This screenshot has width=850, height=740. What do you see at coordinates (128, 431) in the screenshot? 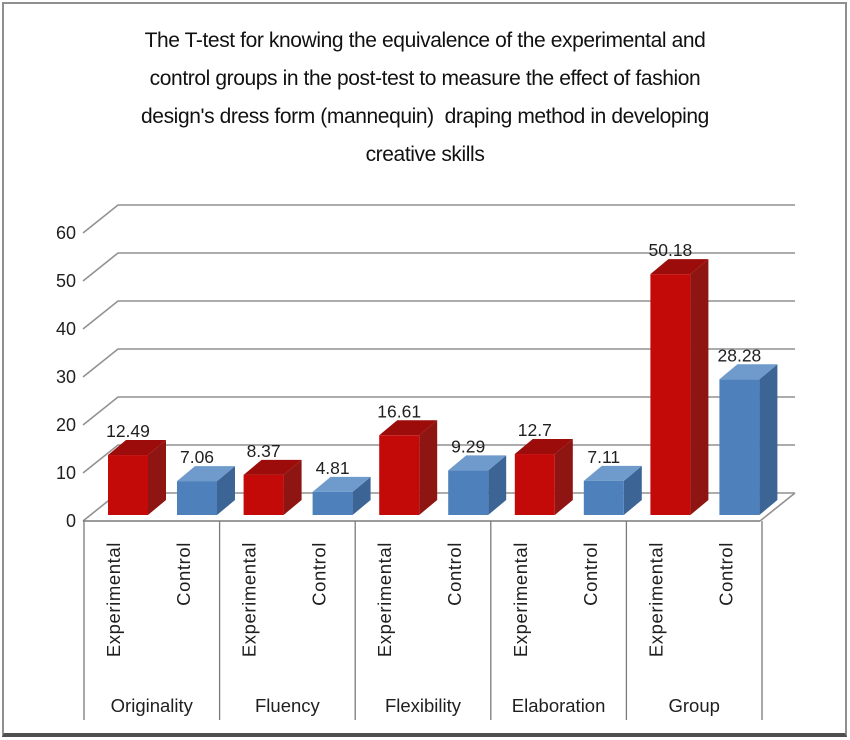
I see `value-label-experimental-originality: 12.49` at bounding box center [128, 431].